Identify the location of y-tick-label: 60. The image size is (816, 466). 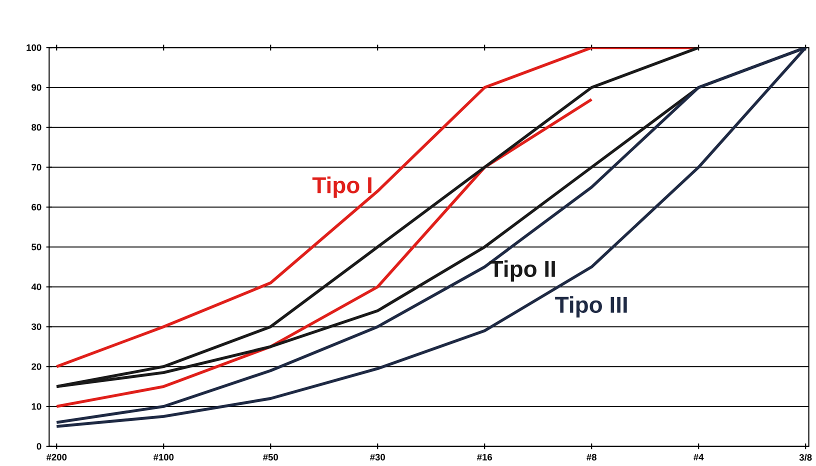
(37, 207).